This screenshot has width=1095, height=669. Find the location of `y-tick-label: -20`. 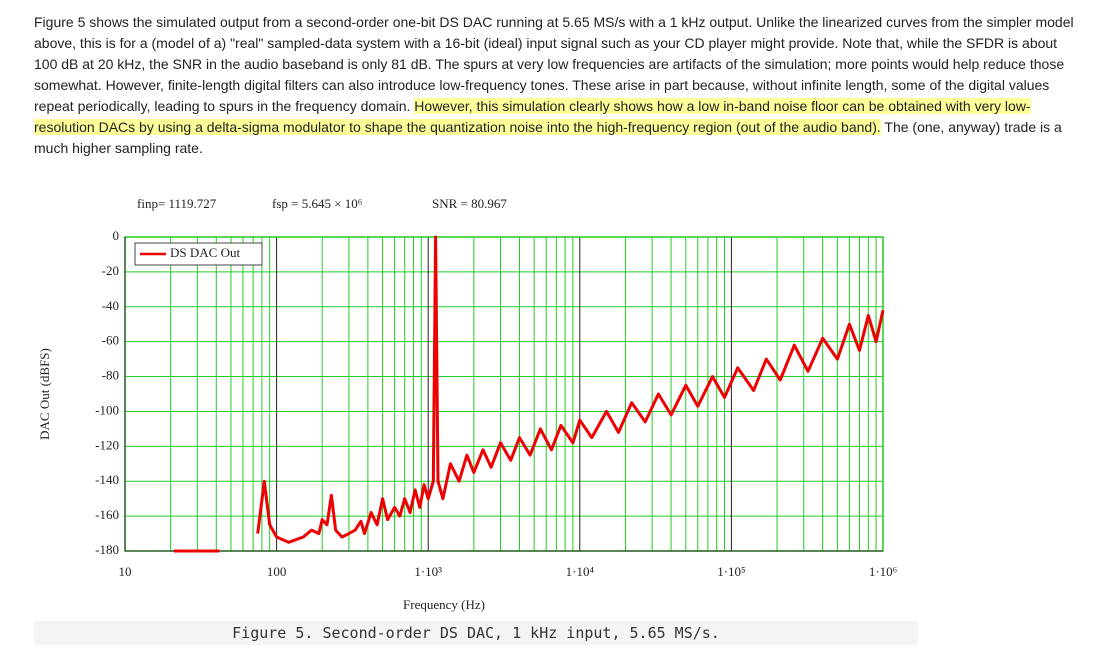

y-tick-label: -20 is located at coordinates (110, 270).